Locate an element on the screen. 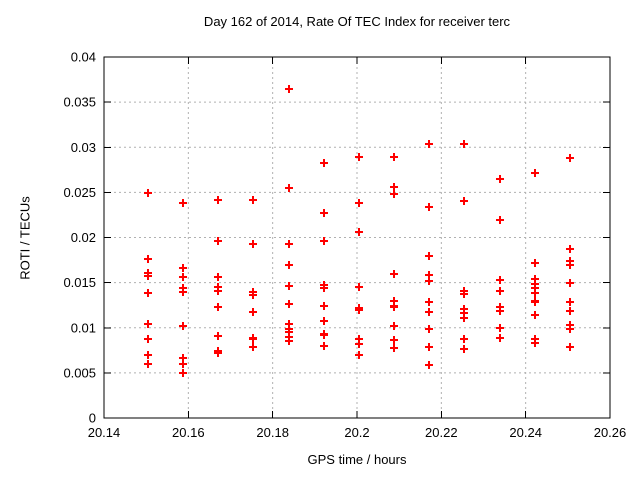 This screenshot has width=640, height=480. x-tick-label: 20.26 is located at coordinates (610, 432).